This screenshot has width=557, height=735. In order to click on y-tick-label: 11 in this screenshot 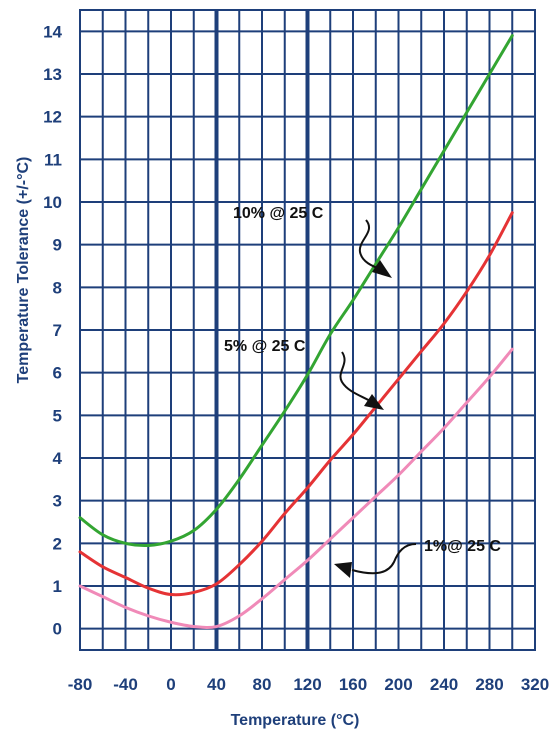, I will do `click(53, 159)`.